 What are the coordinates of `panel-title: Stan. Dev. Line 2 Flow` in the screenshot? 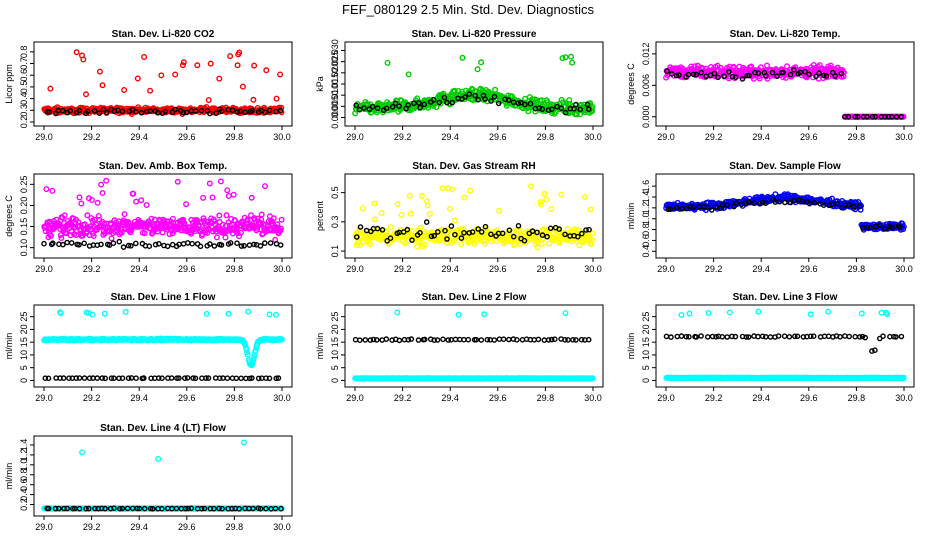 It's located at (474, 297).